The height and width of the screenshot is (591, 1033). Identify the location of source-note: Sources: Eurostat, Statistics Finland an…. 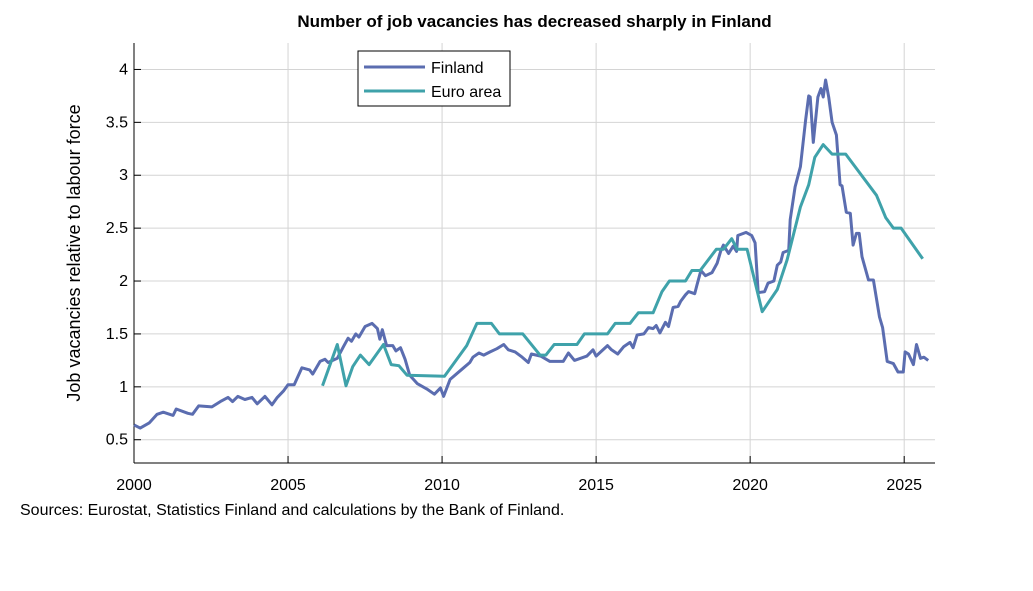
(292, 510).